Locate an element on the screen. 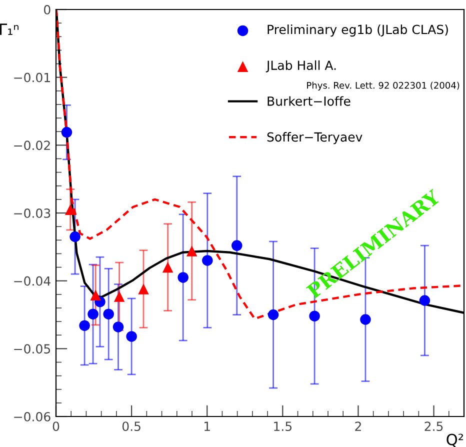 This screenshot has height=447, width=466. legend-label: Soffer−Teryaev is located at coordinates (314, 138).